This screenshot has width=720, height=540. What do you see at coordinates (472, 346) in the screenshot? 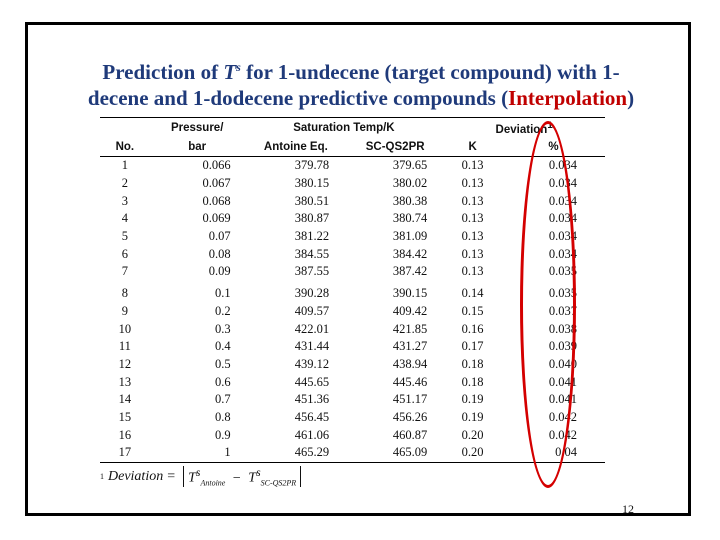
I see `cell-k: 0.17` at bounding box center [472, 346].